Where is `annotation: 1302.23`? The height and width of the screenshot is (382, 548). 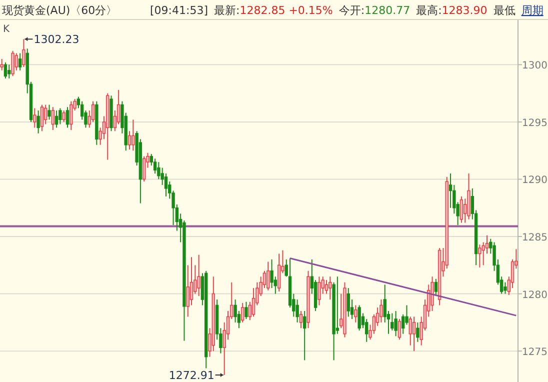 annotation: 1302.23 is located at coordinates (57, 39).